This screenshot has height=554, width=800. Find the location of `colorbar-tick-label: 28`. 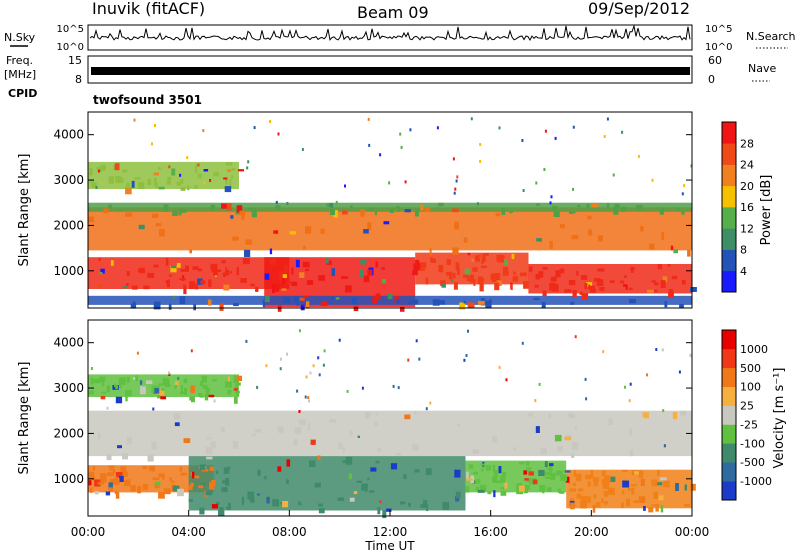

colorbar-tick-label: 28 is located at coordinates (747, 143).